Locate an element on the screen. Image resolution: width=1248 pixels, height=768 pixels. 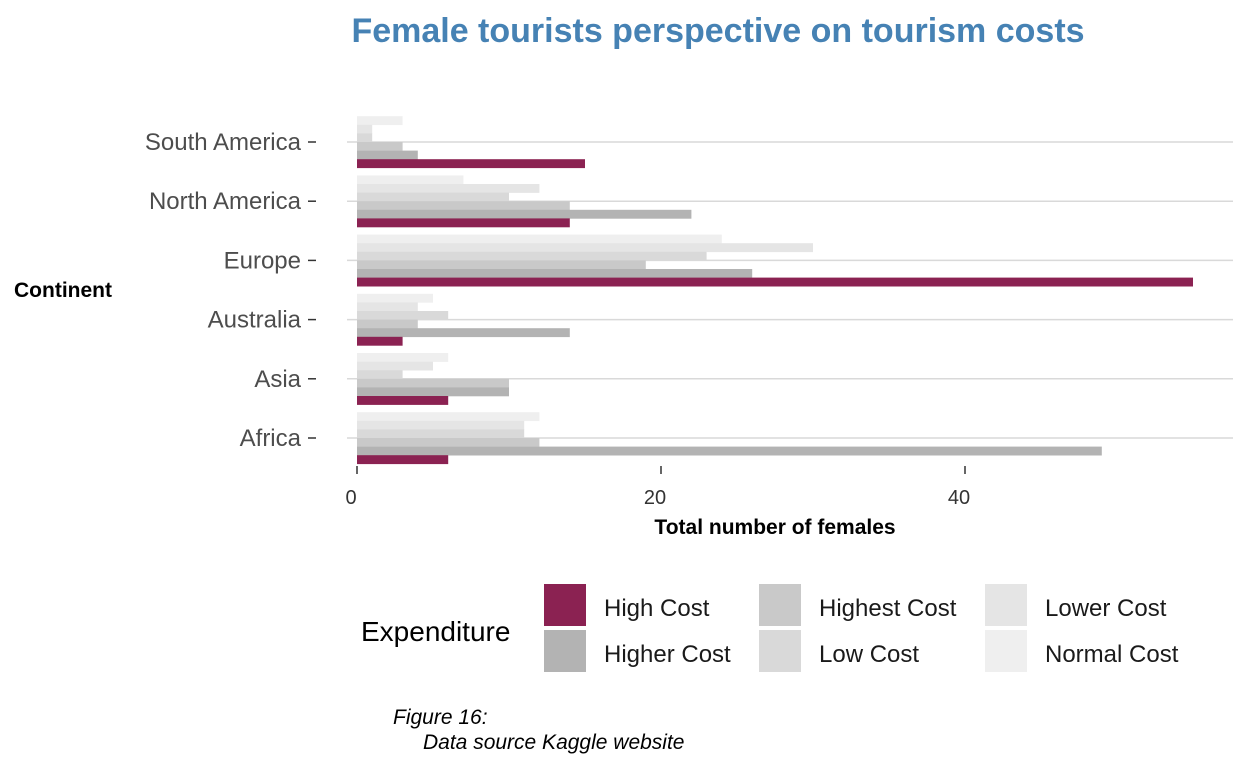
bar-europe-low-cost is located at coordinates (532, 256).